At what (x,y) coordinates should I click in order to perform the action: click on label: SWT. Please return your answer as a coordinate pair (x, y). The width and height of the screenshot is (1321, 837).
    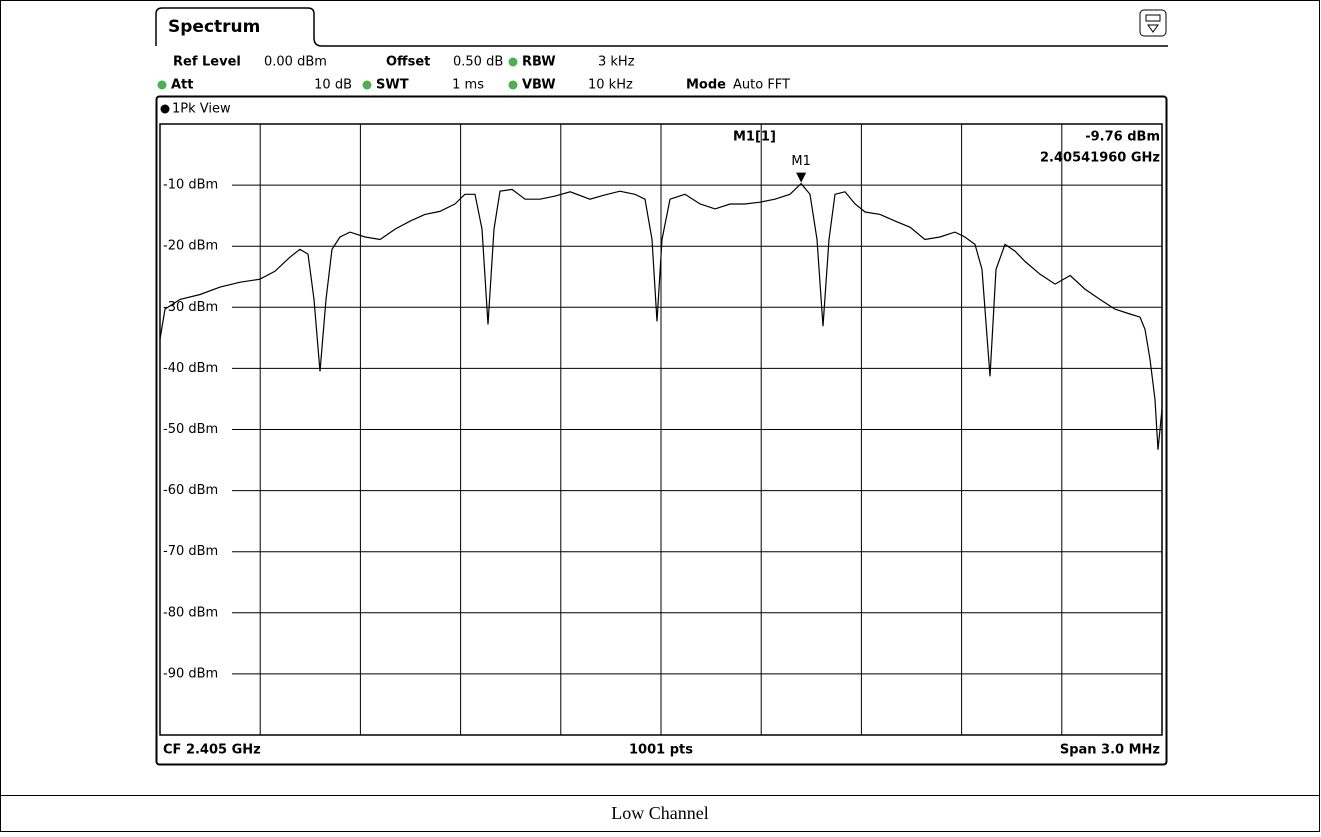
    Looking at the image, I should click on (392, 85).